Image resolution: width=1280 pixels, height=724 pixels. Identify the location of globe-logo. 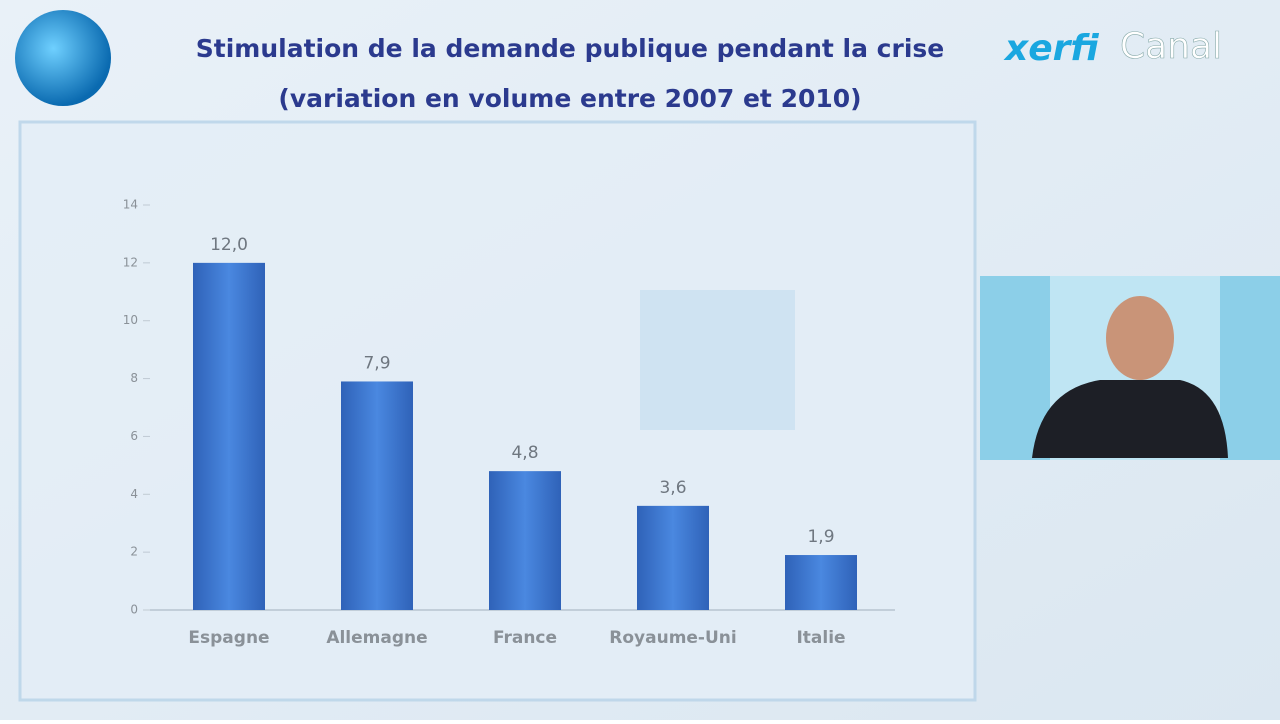
(63, 58).